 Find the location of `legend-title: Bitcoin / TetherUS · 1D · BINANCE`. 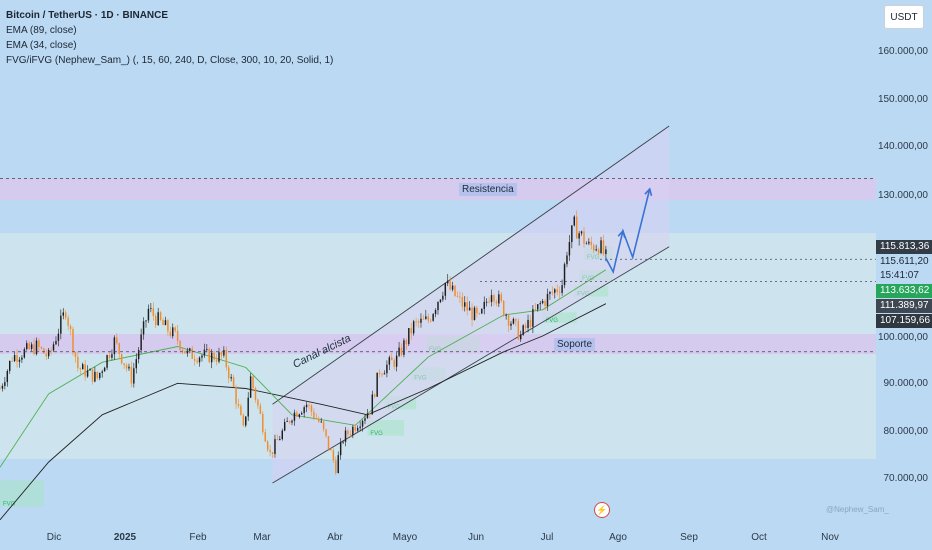

legend-title: Bitcoin / TetherUS · 1D · BINANCE is located at coordinates (87, 15).